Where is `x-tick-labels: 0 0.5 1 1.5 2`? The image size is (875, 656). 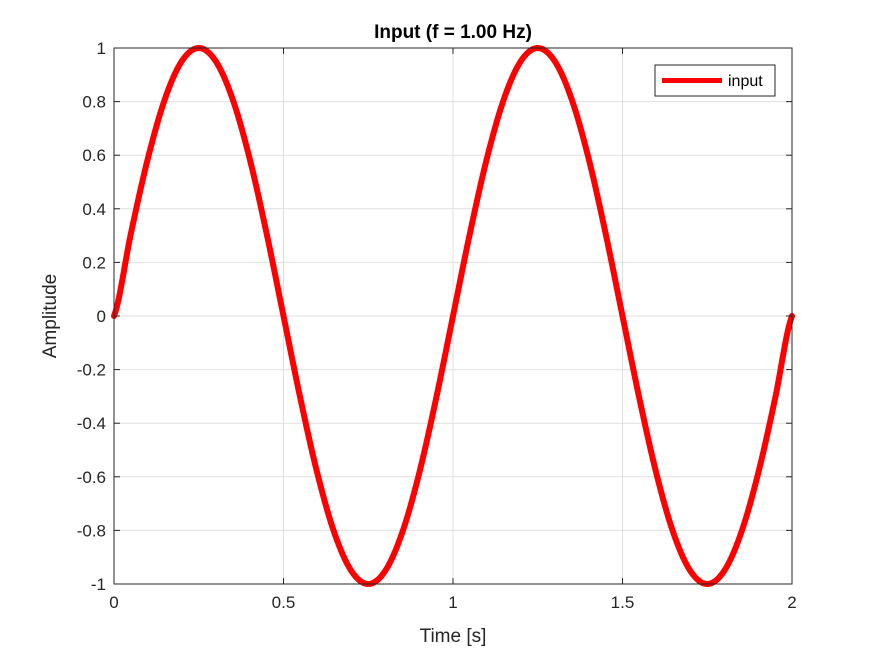 x-tick-labels: 0 0.5 1 1.5 2 is located at coordinates (452, 602).